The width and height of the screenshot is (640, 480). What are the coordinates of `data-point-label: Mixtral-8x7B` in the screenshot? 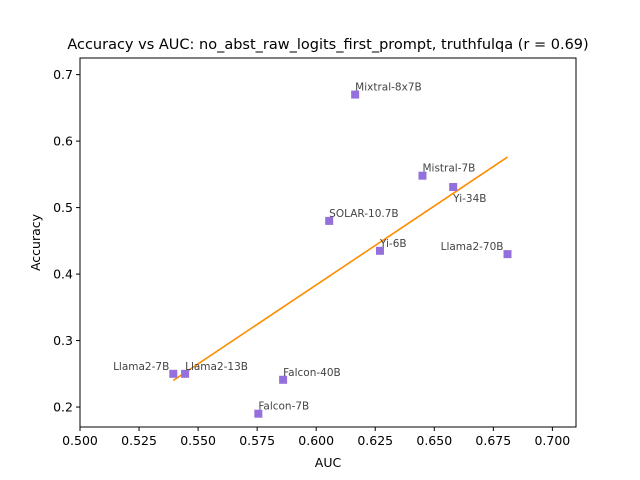 It's located at (388, 88).